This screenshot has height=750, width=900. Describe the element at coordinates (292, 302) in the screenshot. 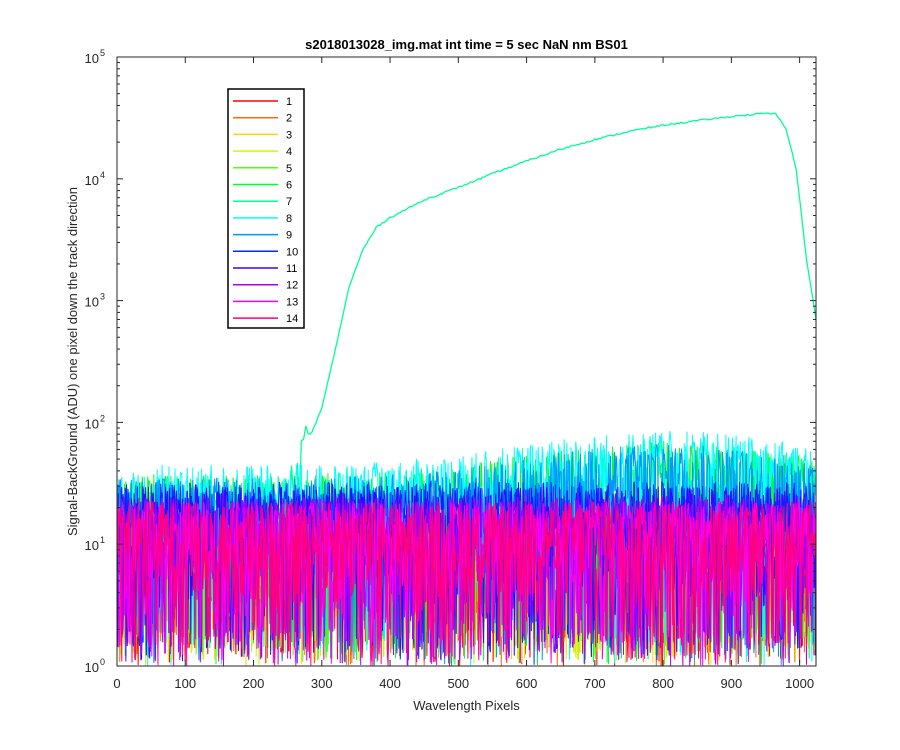

I see `legend-label-13: 13` at that location.